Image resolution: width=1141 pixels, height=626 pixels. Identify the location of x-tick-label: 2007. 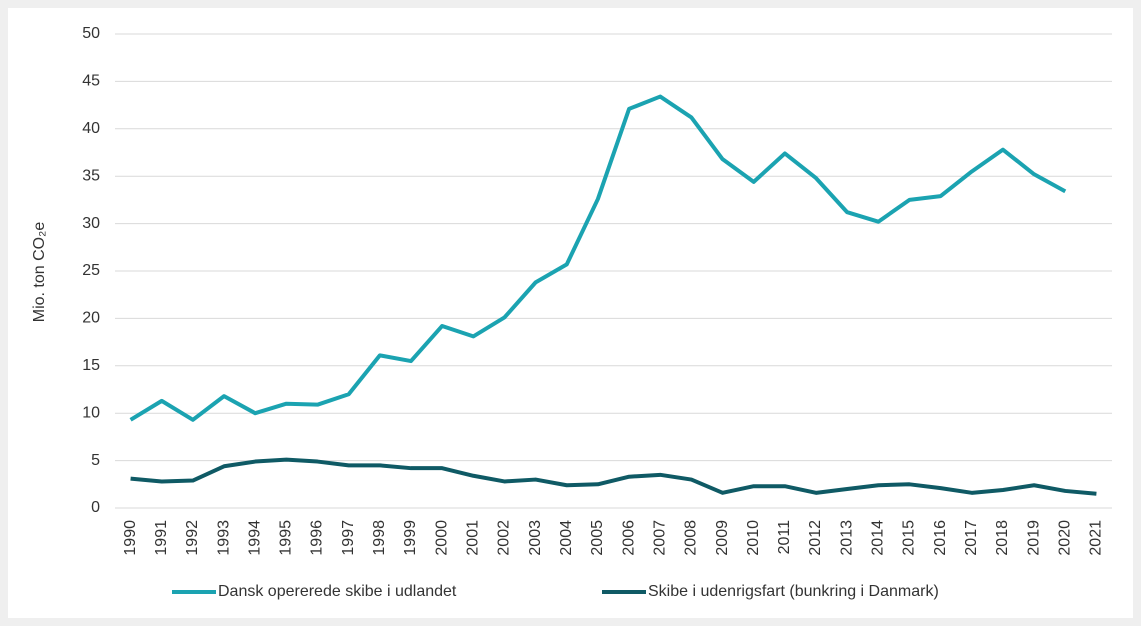
(659, 538).